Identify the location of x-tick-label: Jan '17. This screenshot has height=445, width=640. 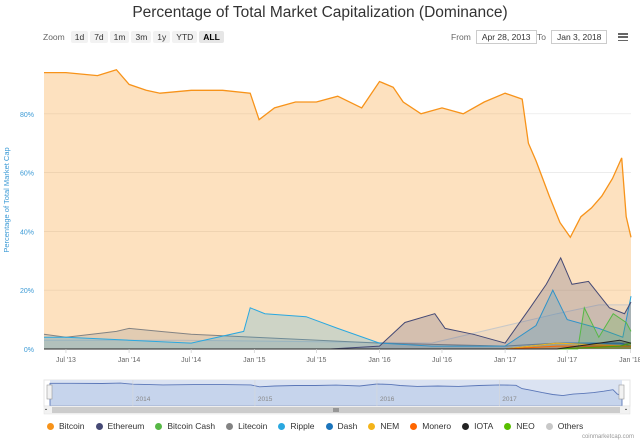
(505, 360).